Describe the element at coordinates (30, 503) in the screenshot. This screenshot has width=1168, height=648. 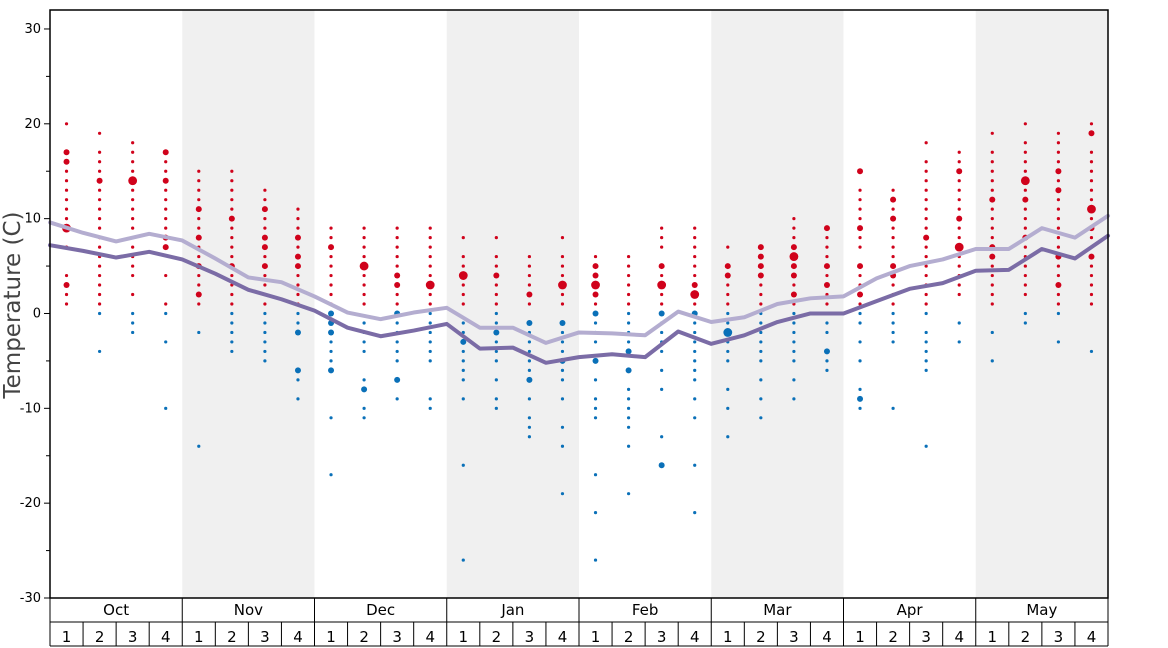
I see `y-tick-label: -20` at that location.